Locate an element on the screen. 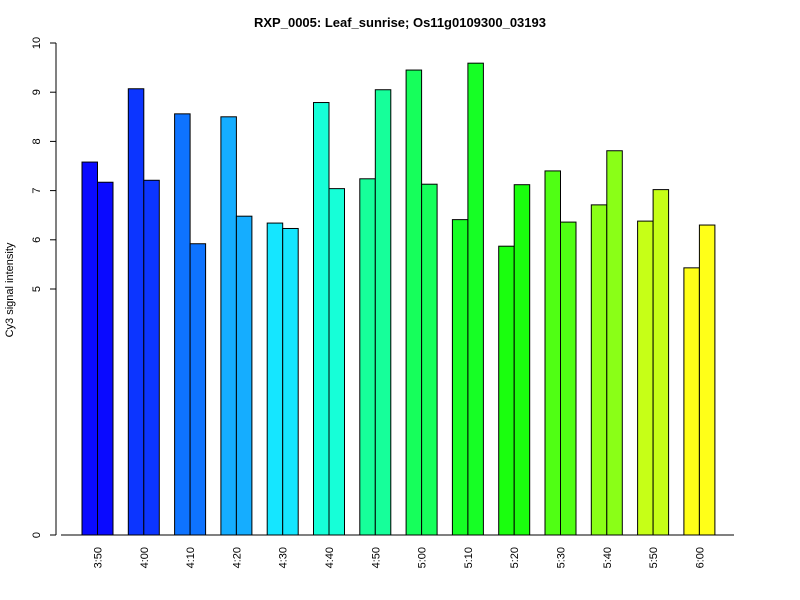 The width and height of the screenshot is (800, 600). y-tick-label: 9 is located at coordinates (37, 92).